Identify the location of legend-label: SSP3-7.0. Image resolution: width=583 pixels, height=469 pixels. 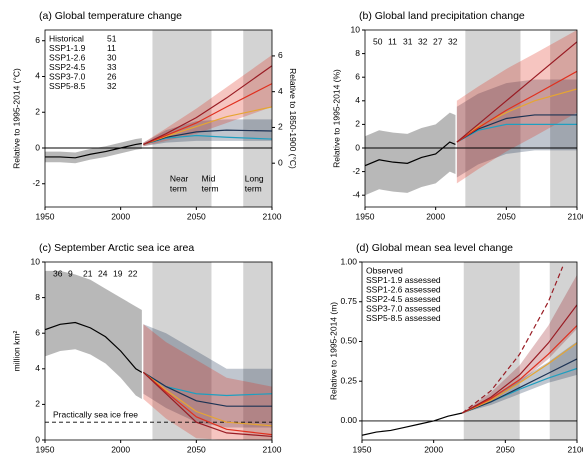
(67, 76).